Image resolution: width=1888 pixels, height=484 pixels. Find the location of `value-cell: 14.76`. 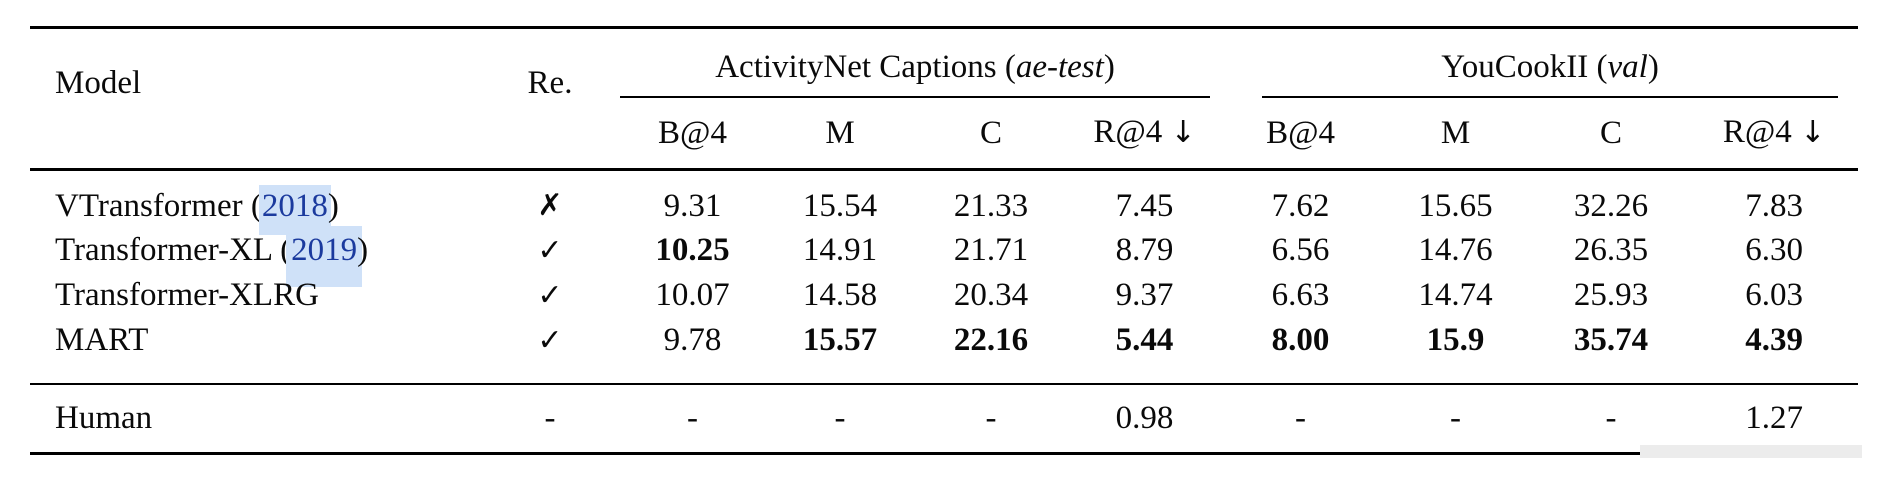

value-cell: 14.76 is located at coordinates (1455, 250).